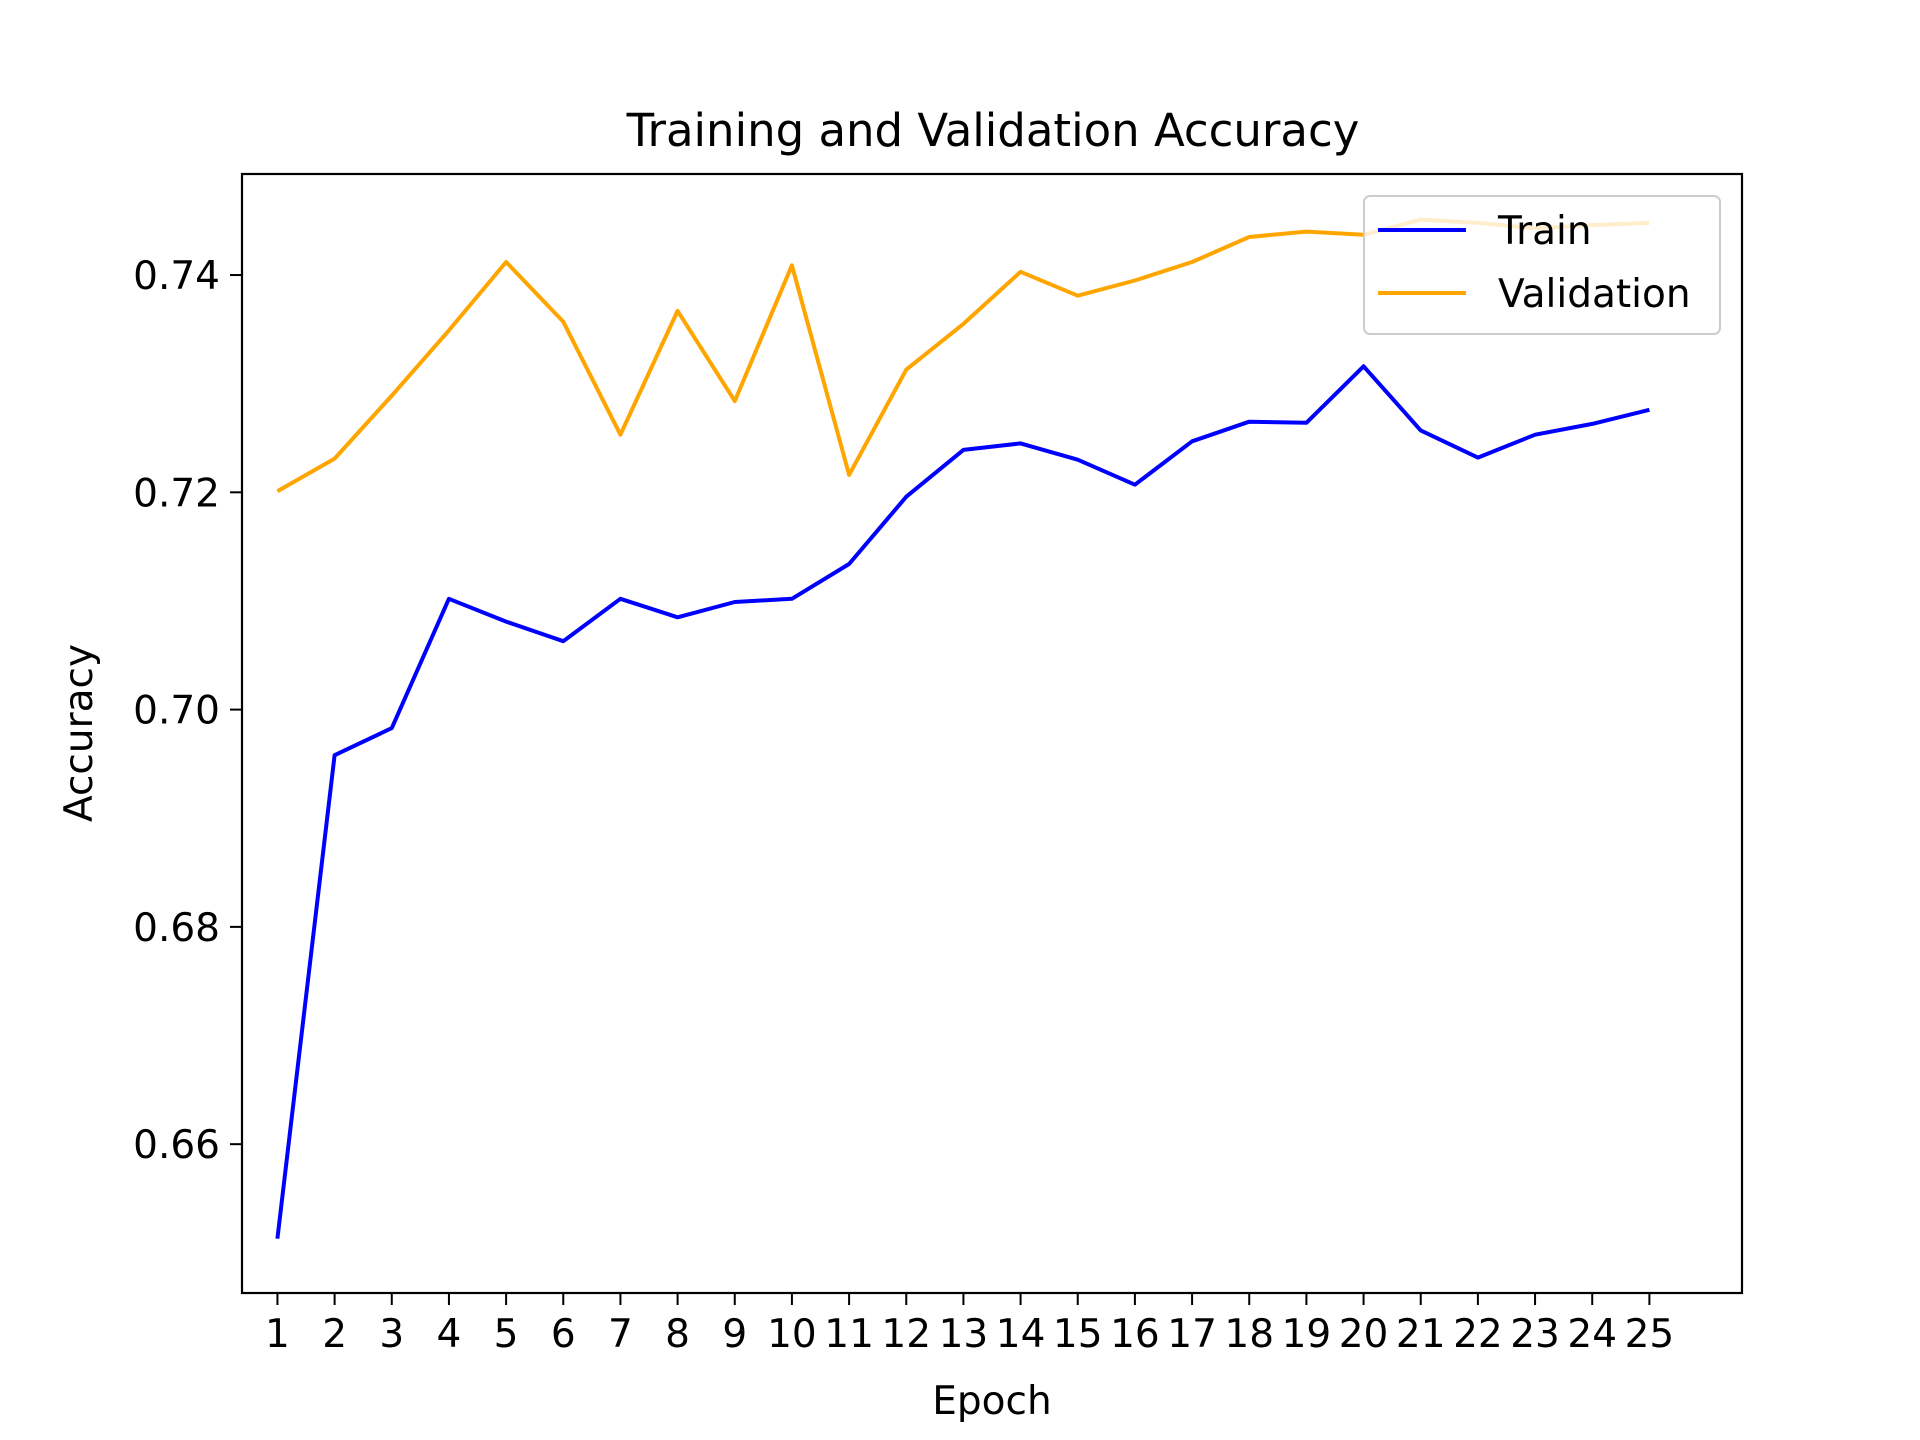  What do you see at coordinates (1478, 1334) in the screenshot?
I see `x-tick-label: 22` at bounding box center [1478, 1334].